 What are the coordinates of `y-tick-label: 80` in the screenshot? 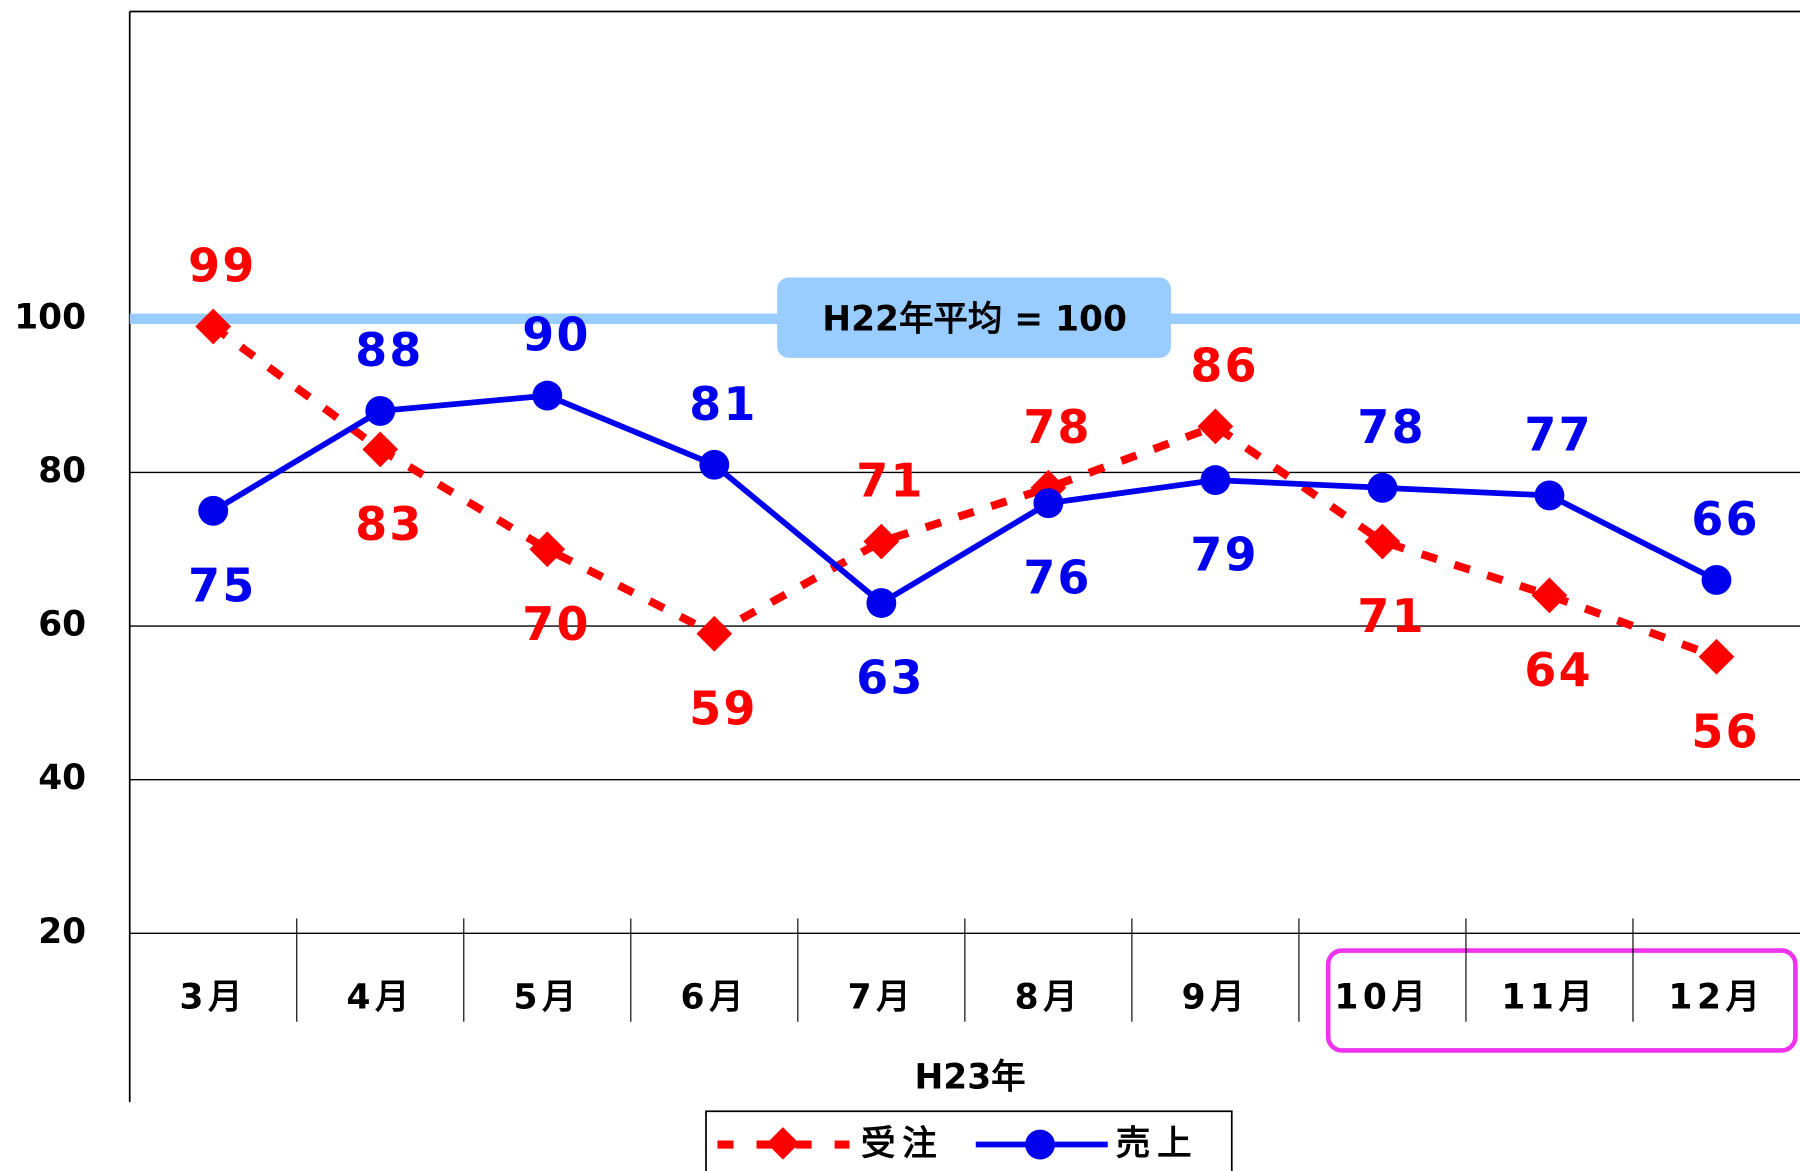 It's located at (62, 471).